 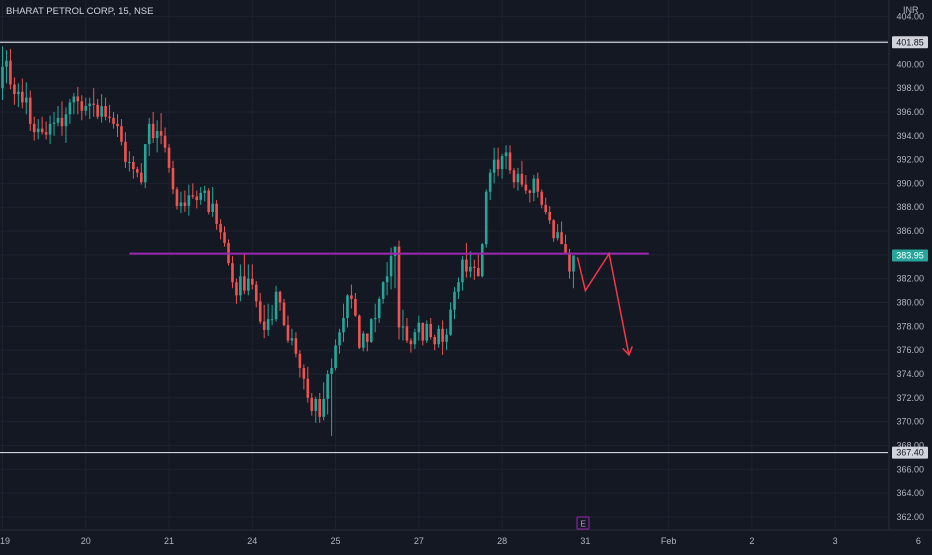 What do you see at coordinates (5, 541) in the screenshot?
I see `time-tick-label: 19` at bounding box center [5, 541].